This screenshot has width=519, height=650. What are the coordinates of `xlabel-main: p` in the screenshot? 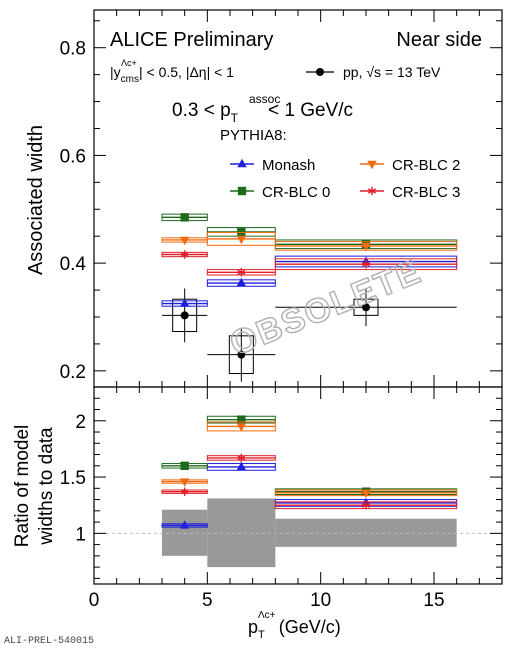 It's located at (253, 627).